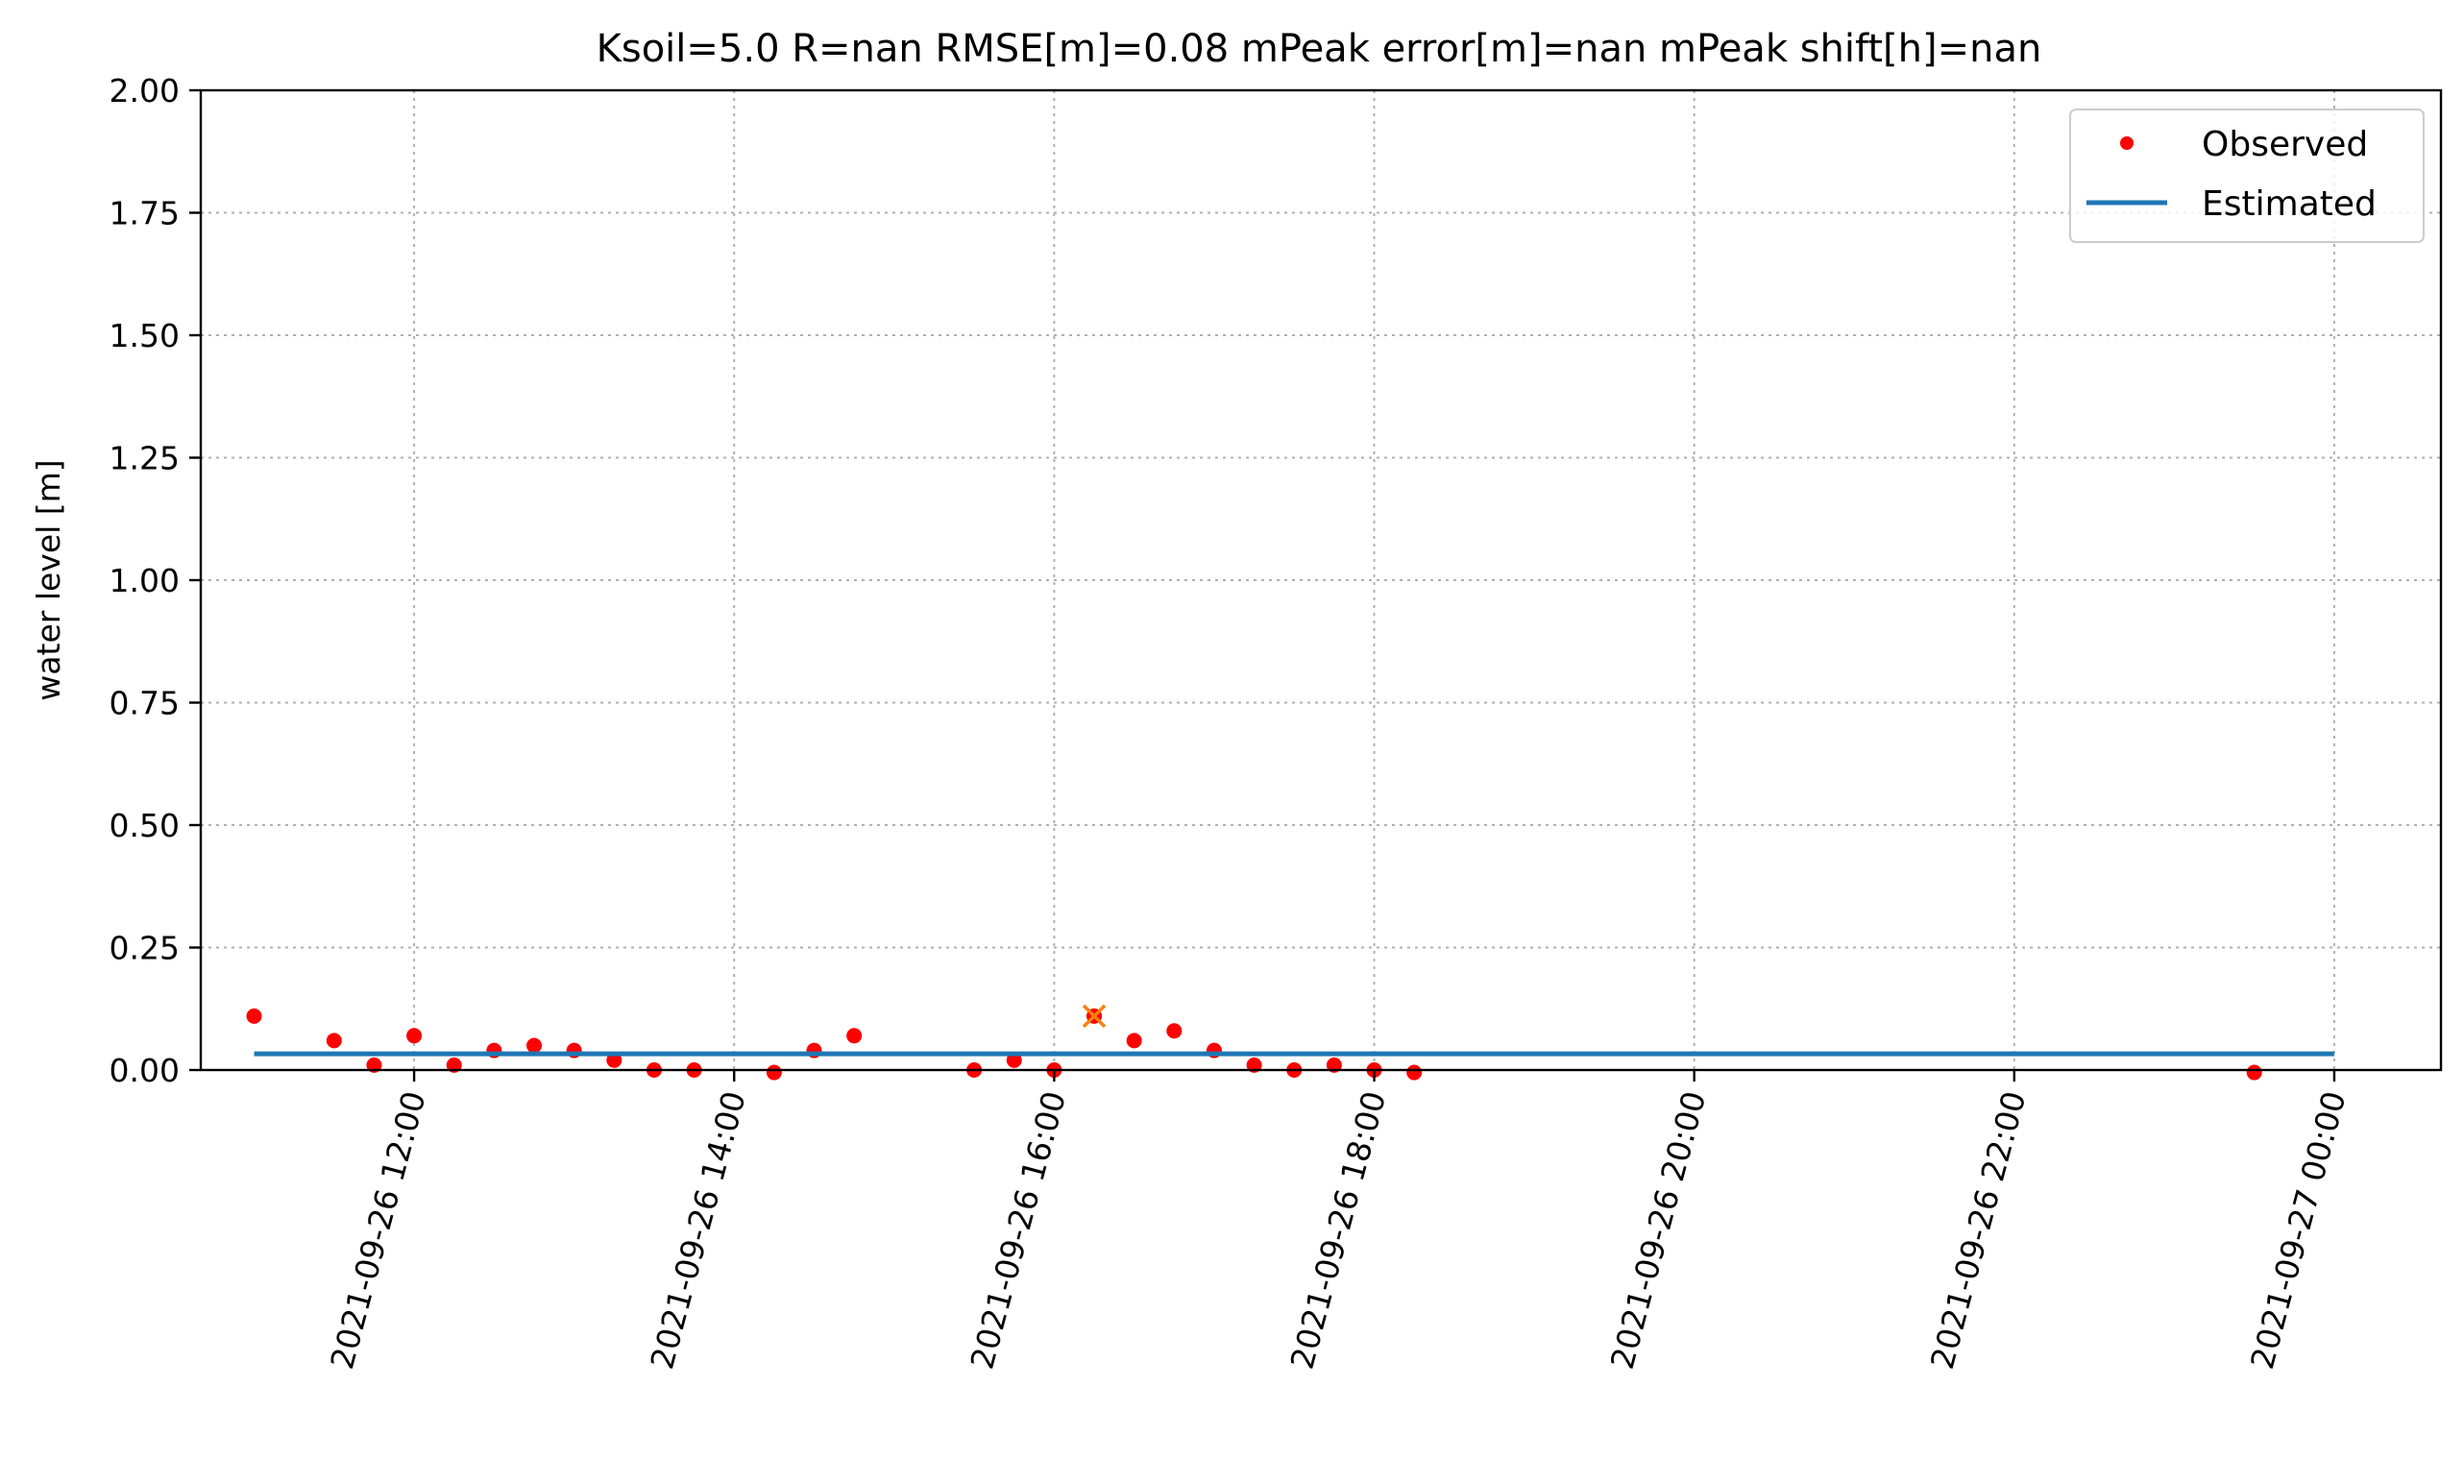 This screenshot has height=1484, width=2464. Describe the element at coordinates (48, 579) in the screenshot. I see `y-axis-label: water level [m]` at that location.